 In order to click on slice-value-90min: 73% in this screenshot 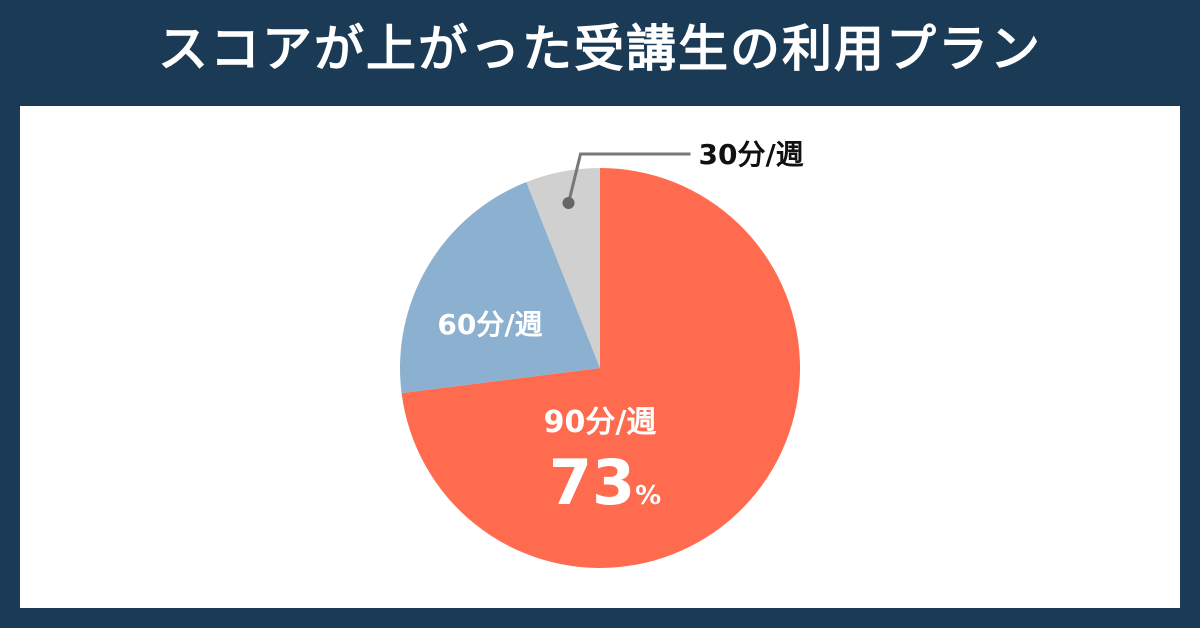, I will do `click(605, 482)`.